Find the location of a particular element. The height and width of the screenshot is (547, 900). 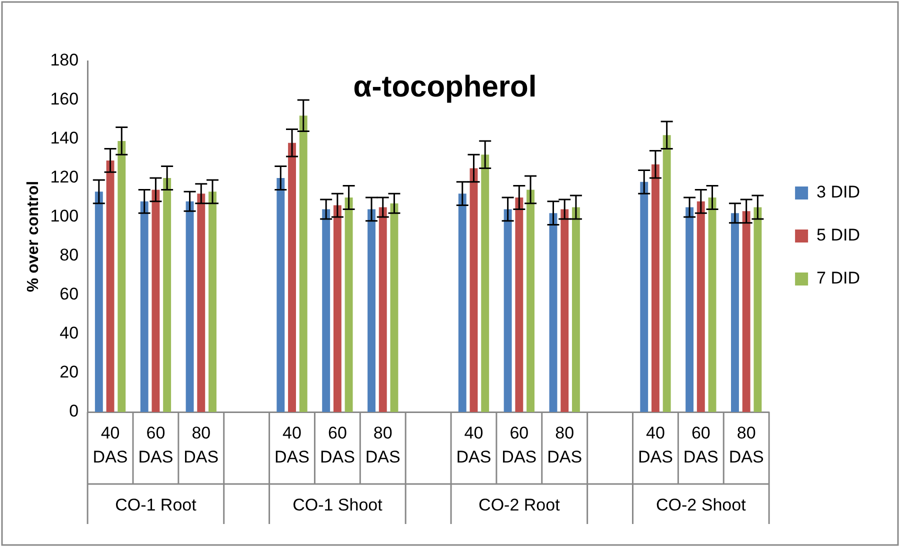

y-tick-label: 0 is located at coordinates (74, 411).